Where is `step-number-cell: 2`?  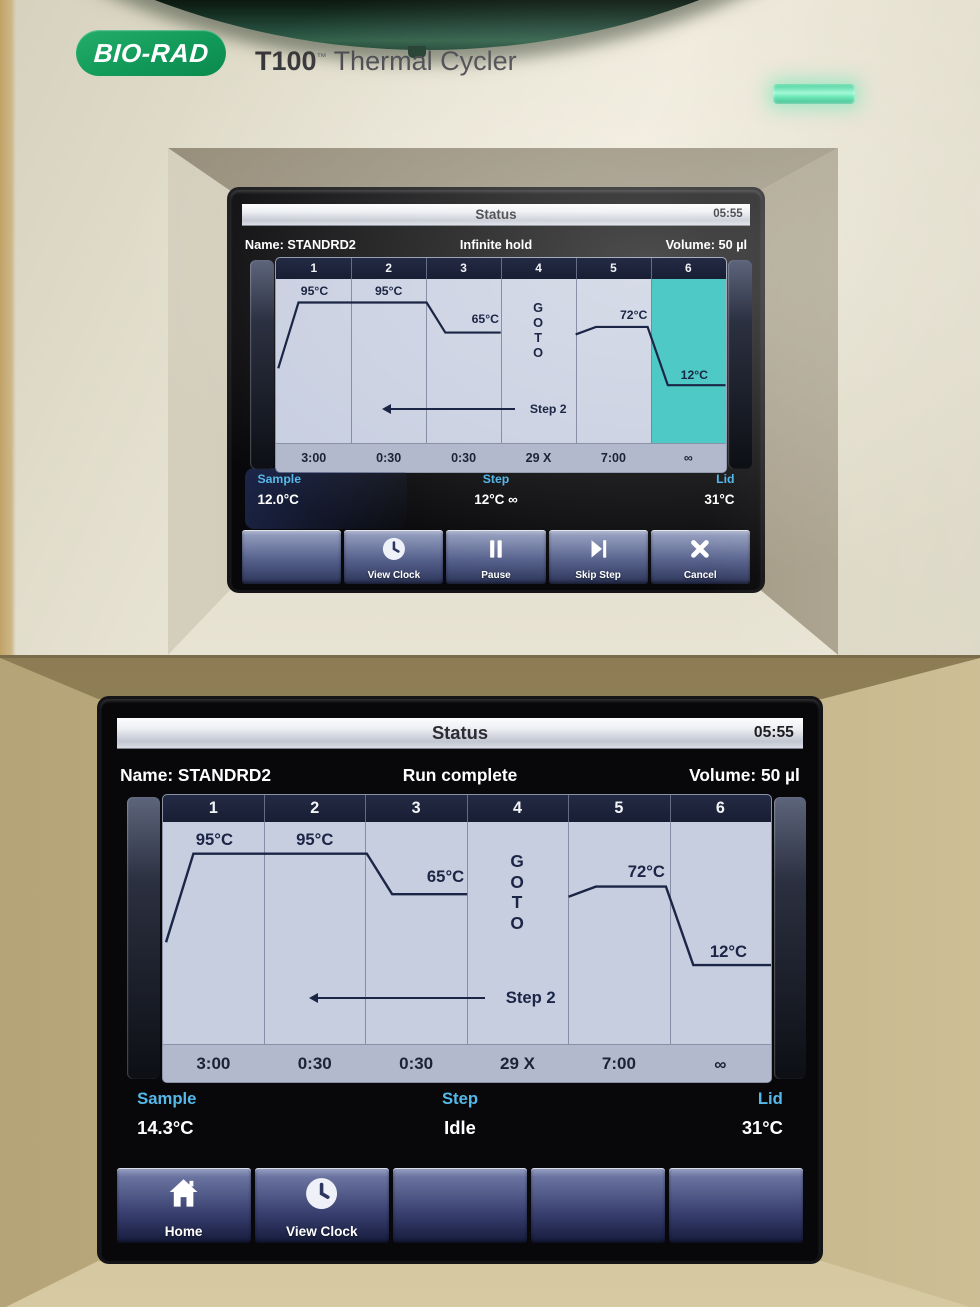
step-number-cell: 2 is located at coordinates (388, 268).